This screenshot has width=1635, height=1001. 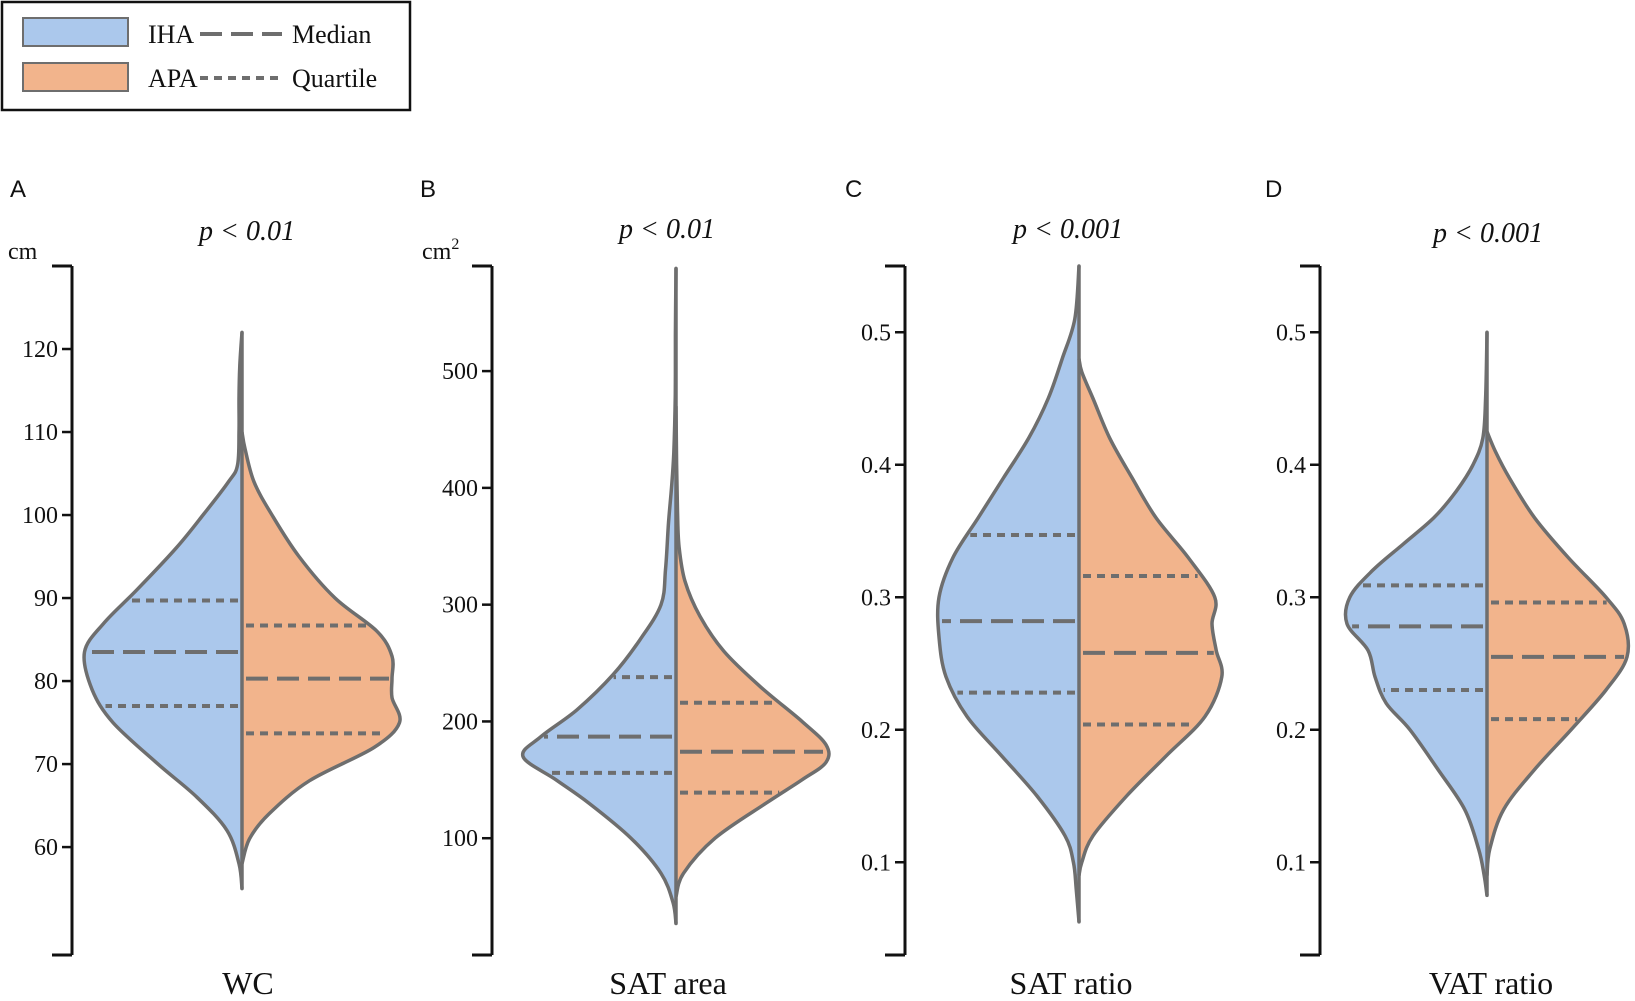 I want to click on panel-a-y-tick-label: 90, so click(x=46, y=599).